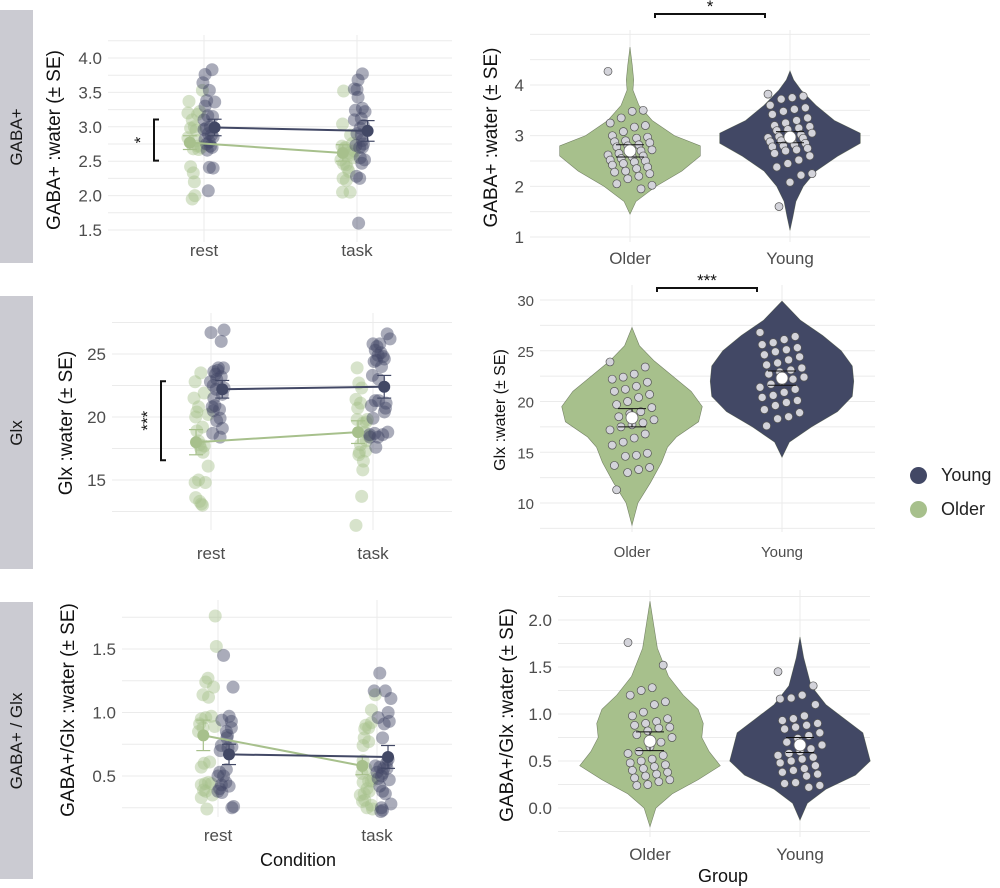 This screenshot has height=888, width=1000. What do you see at coordinates (373, 553) in the screenshot?
I see `x-tick-label: task` at bounding box center [373, 553].